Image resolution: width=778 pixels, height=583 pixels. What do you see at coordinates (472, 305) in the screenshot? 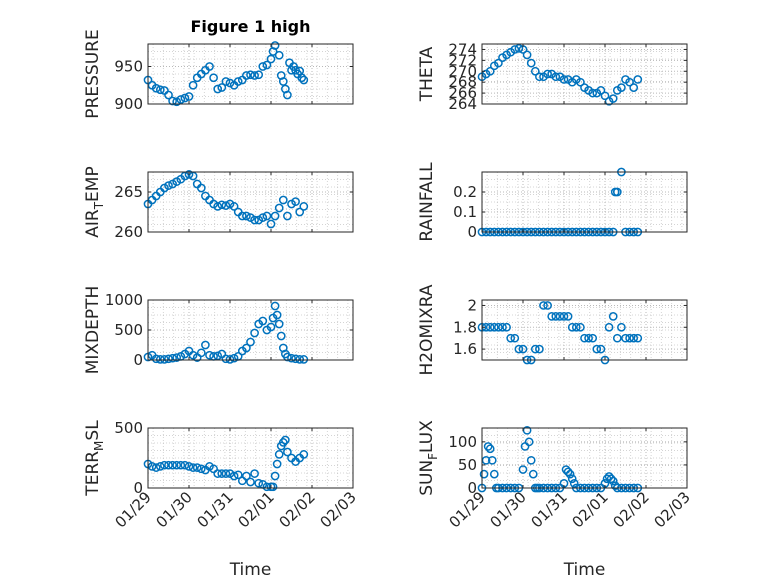
I see `y-tick-label: 2` at bounding box center [472, 305].